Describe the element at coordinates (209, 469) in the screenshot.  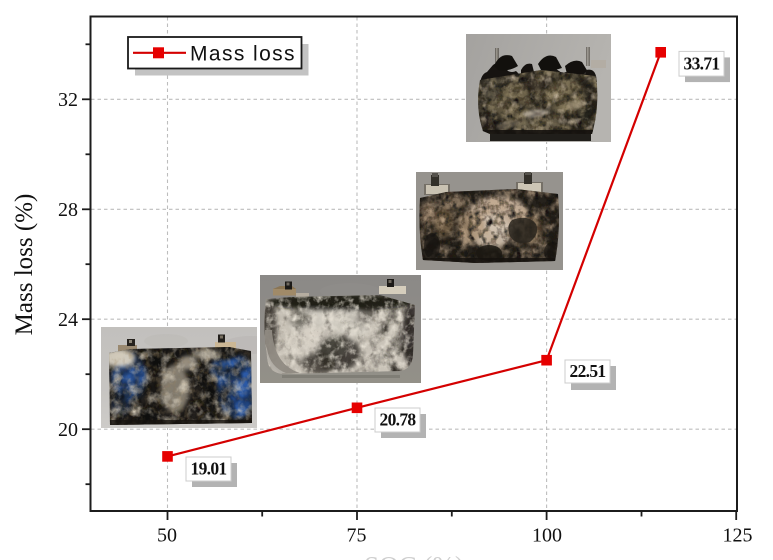
I see `svg-text: 19.01` at that location.